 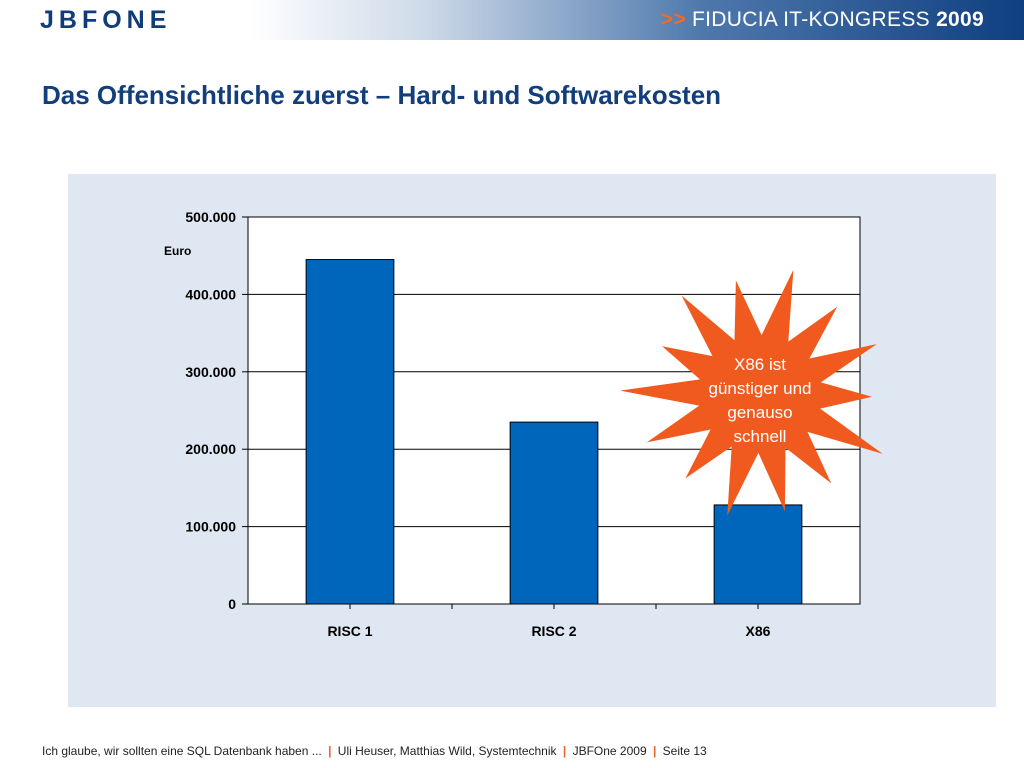 What do you see at coordinates (673, 19) in the screenshot?
I see `chevron-icon: >>` at bounding box center [673, 19].